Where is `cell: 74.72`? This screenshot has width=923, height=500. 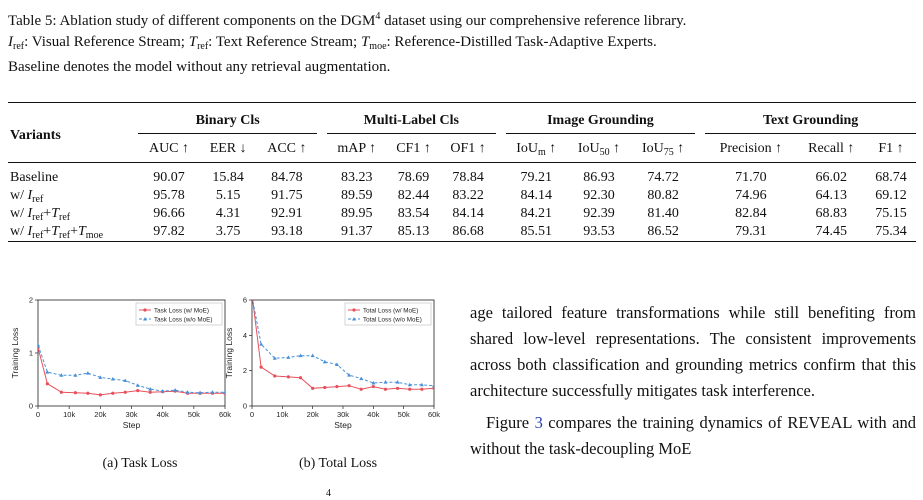
cell: 74.72 is located at coordinates (663, 177).